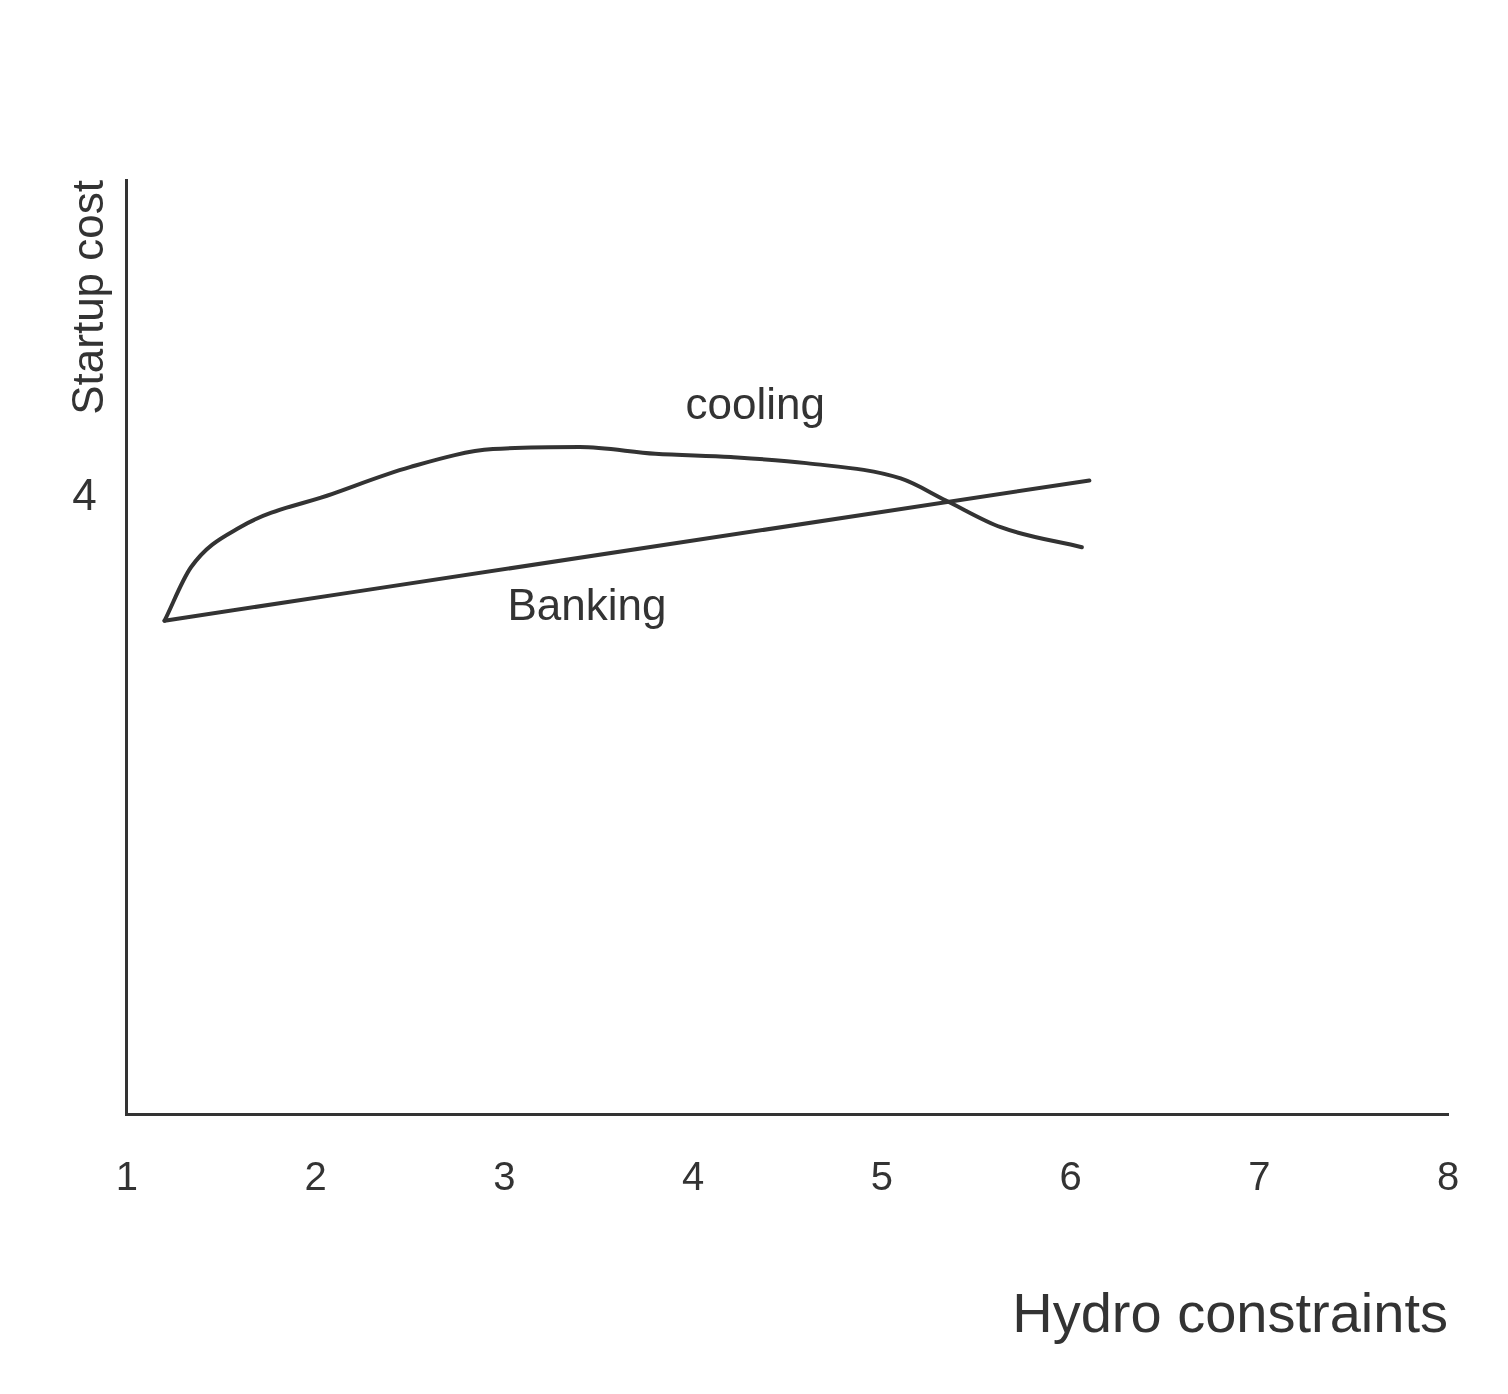 The image size is (1508, 1394). I want to click on x-tick-label: 3, so click(504, 1175).